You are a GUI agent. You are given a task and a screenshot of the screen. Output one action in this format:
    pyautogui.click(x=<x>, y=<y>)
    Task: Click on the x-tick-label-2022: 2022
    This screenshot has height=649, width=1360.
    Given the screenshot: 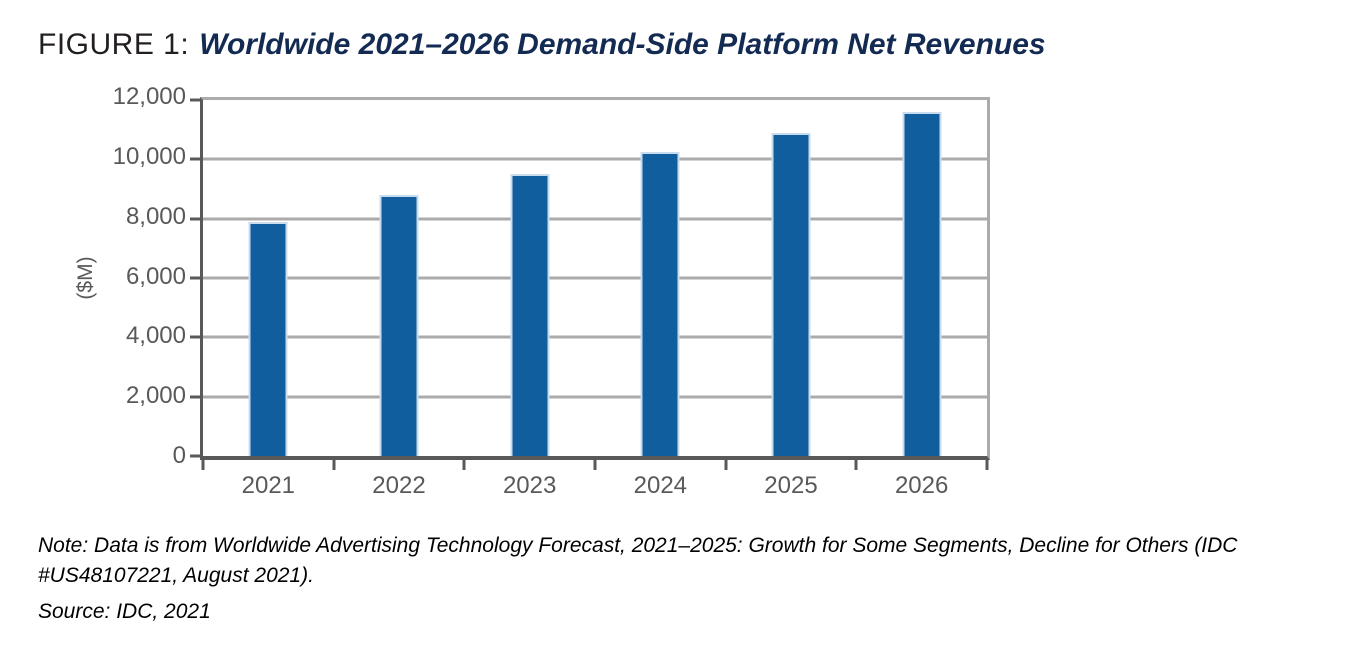 What is the action you would take?
    pyautogui.click(x=399, y=485)
    